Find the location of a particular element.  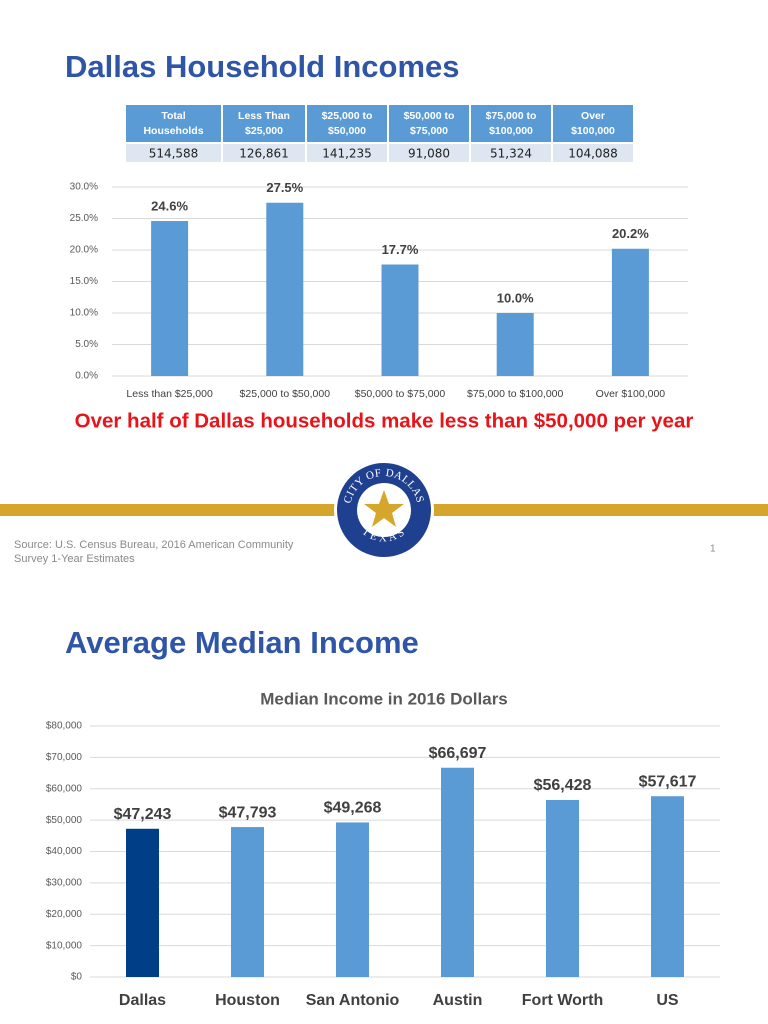

y-tick-label: 0.0% is located at coordinates (86, 376).